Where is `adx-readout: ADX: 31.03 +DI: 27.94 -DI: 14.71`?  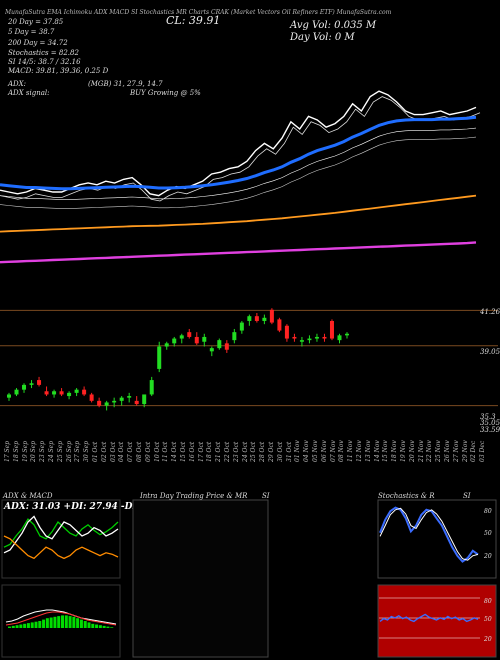
adx-readout: ADX: 31.03 +DI: 27.94 -DI: 14.71 is located at coordinates (88, 507).